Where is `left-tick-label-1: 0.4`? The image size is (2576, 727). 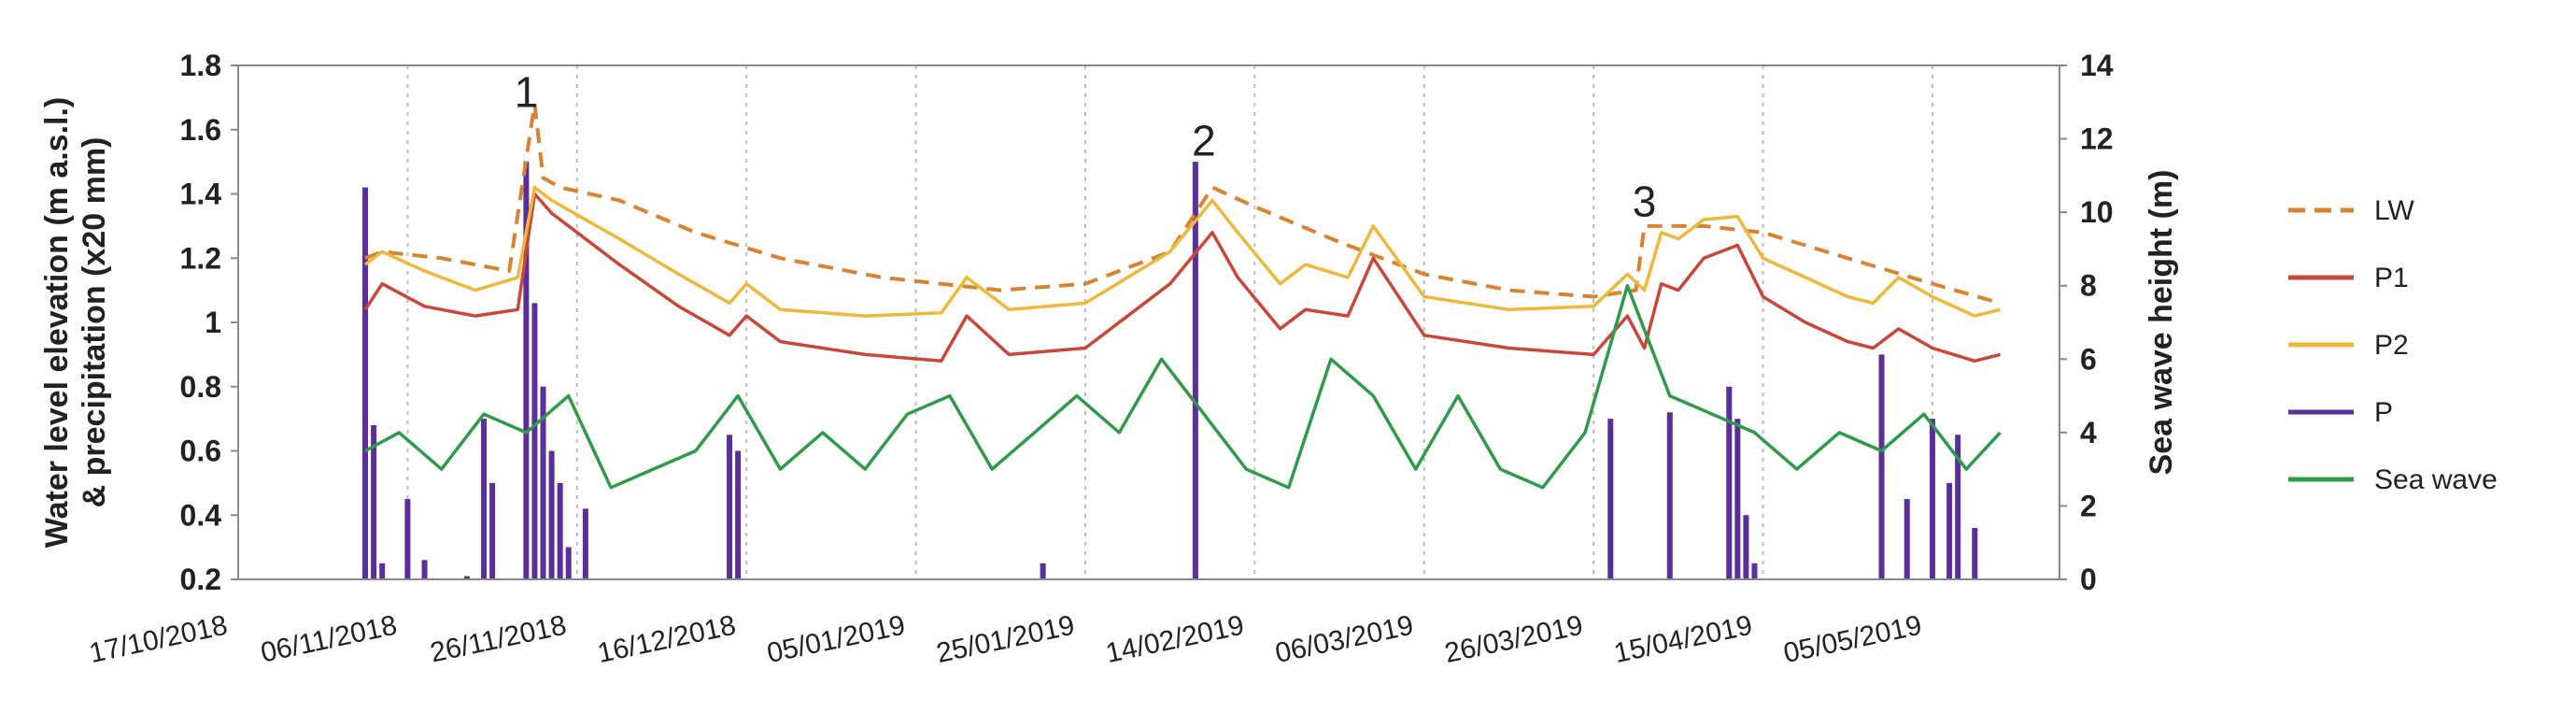
left-tick-label-1: 0.4 is located at coordinates (201, 515).